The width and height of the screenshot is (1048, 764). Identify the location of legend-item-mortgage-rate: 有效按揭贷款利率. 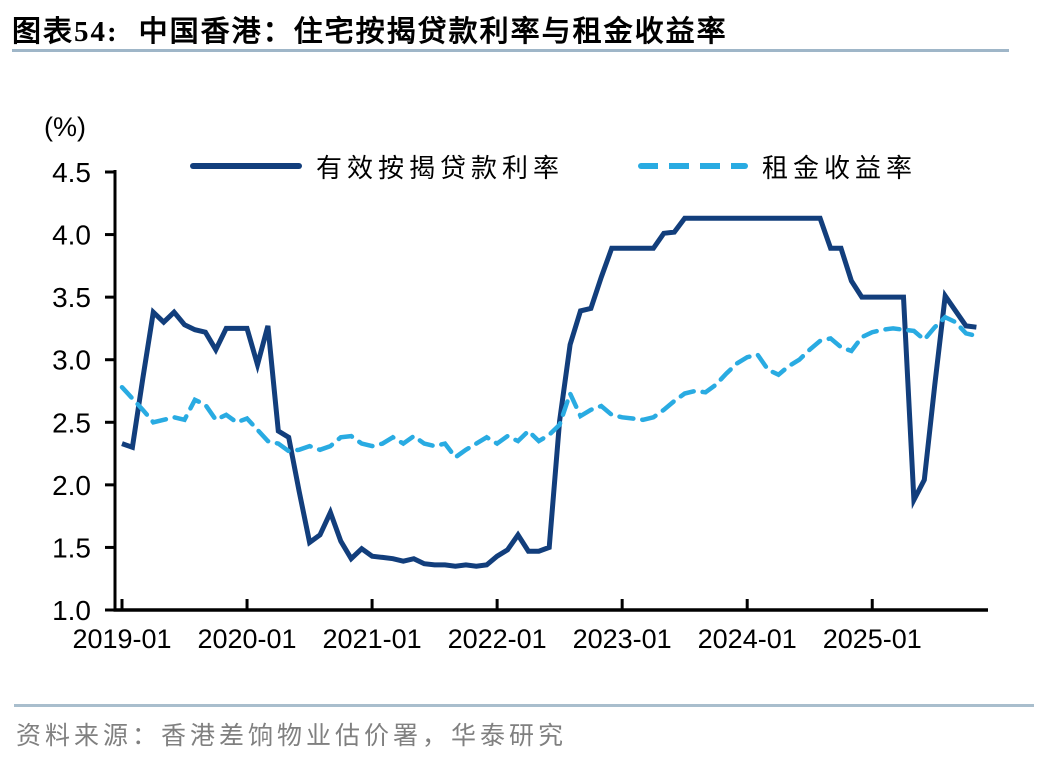
(377, 167).